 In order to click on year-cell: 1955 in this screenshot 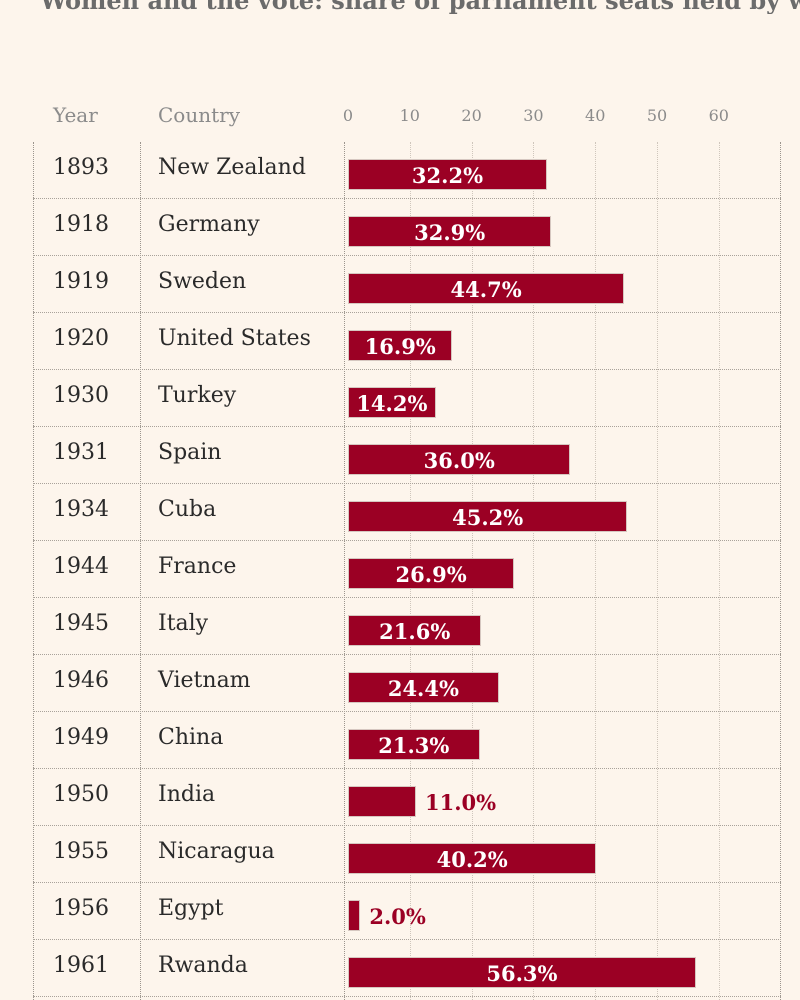, I will do `click(81, 851)`.